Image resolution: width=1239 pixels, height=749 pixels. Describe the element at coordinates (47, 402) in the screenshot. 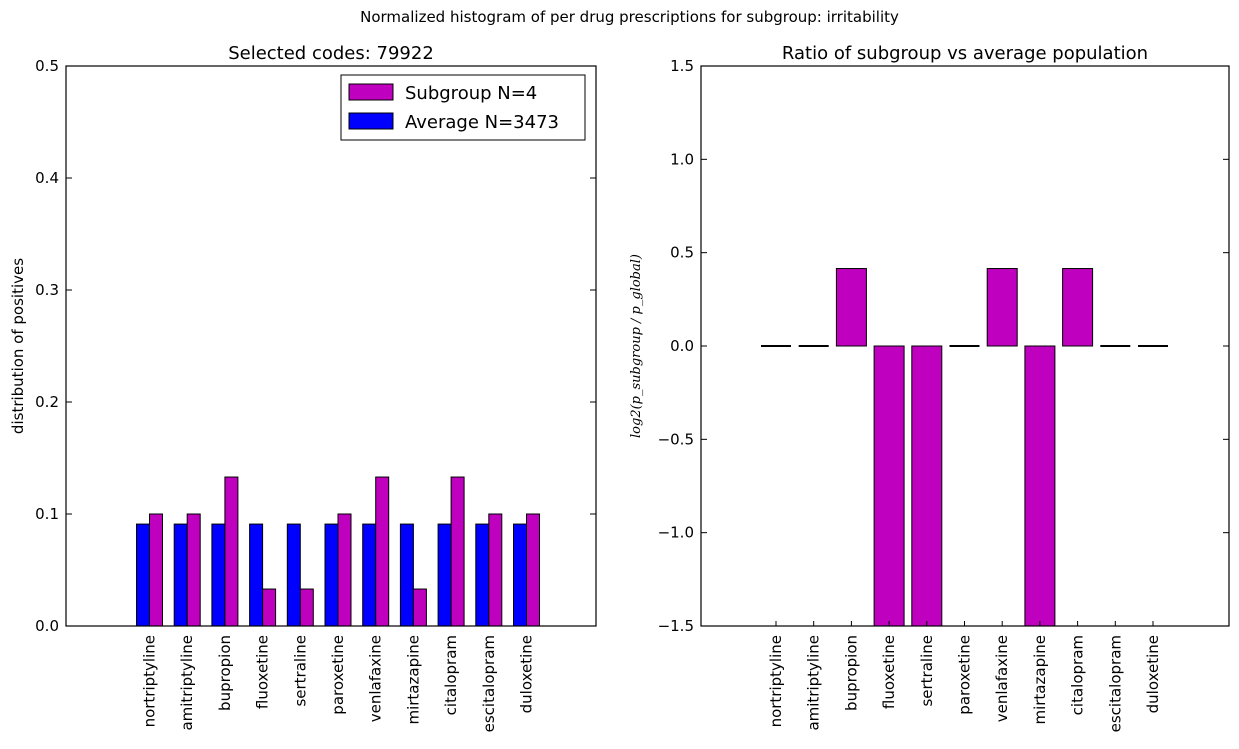

I see `y-tick-label: 0.2` at that location.